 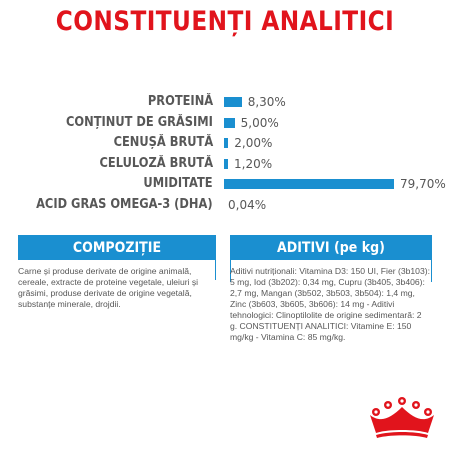 What do you see at coordinates (178, 183) in the screenshot?
I see `analysis-label: UMIDITATE` at bounding box center [178, 183].